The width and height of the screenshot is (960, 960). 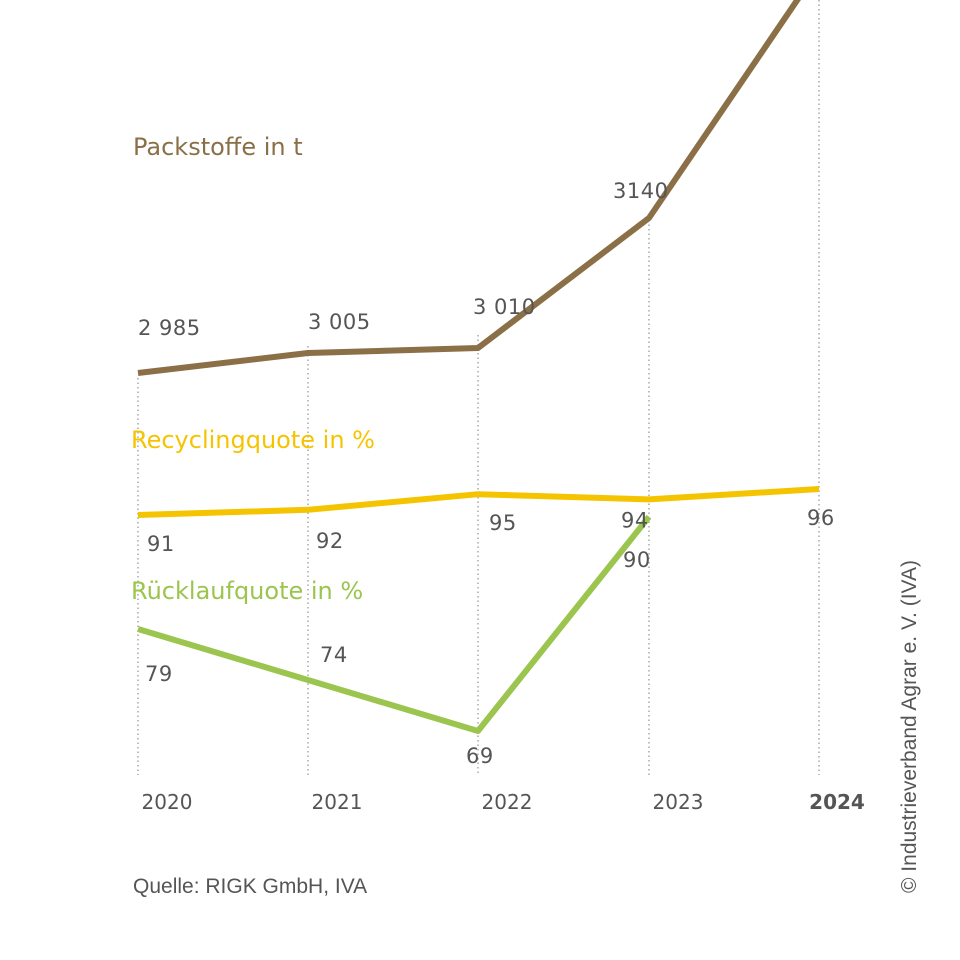 I want to click on x-tick-2022: 2022, so click(x=507, y=802).